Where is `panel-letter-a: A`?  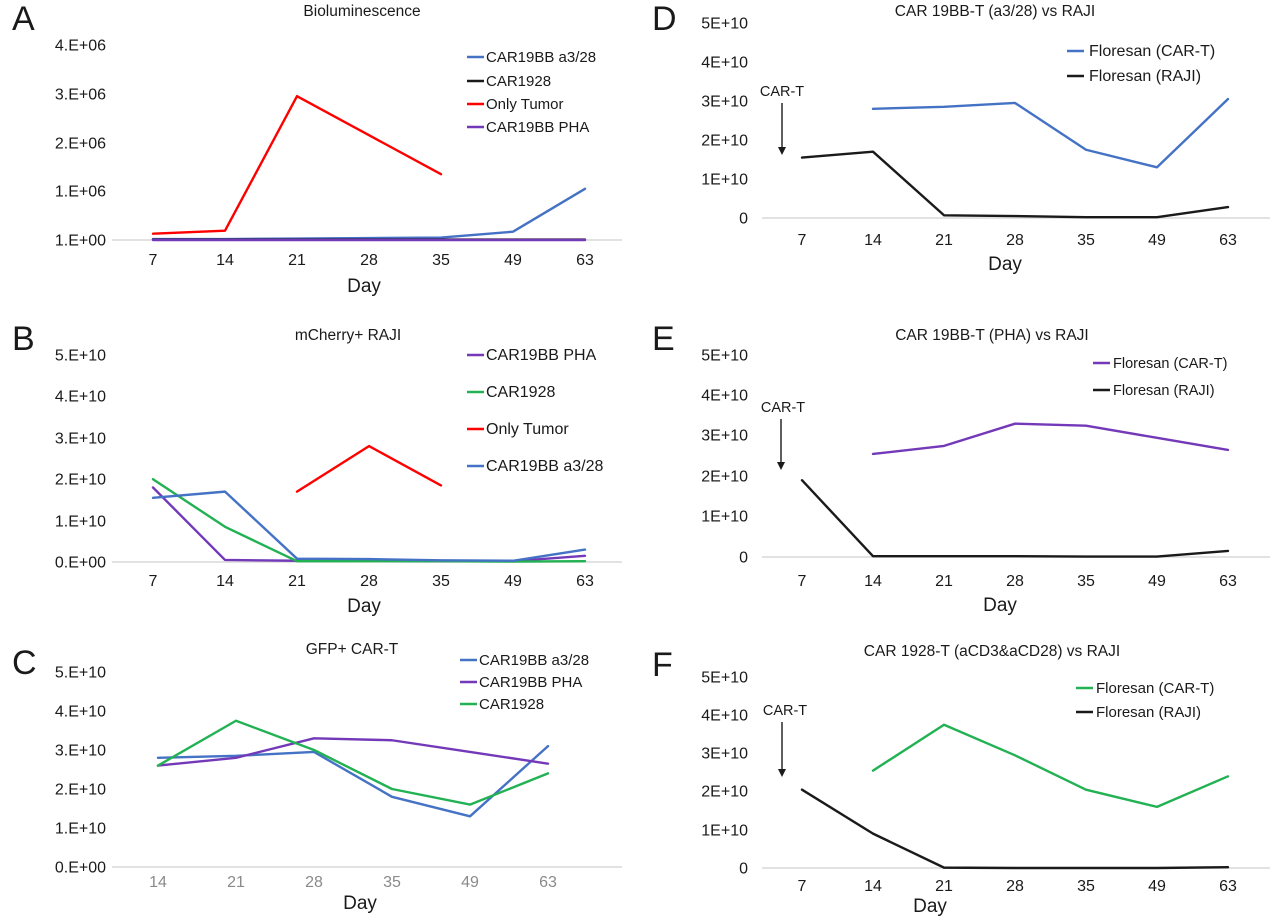
panel-letter-a: A is located at coordinates (23, 19).